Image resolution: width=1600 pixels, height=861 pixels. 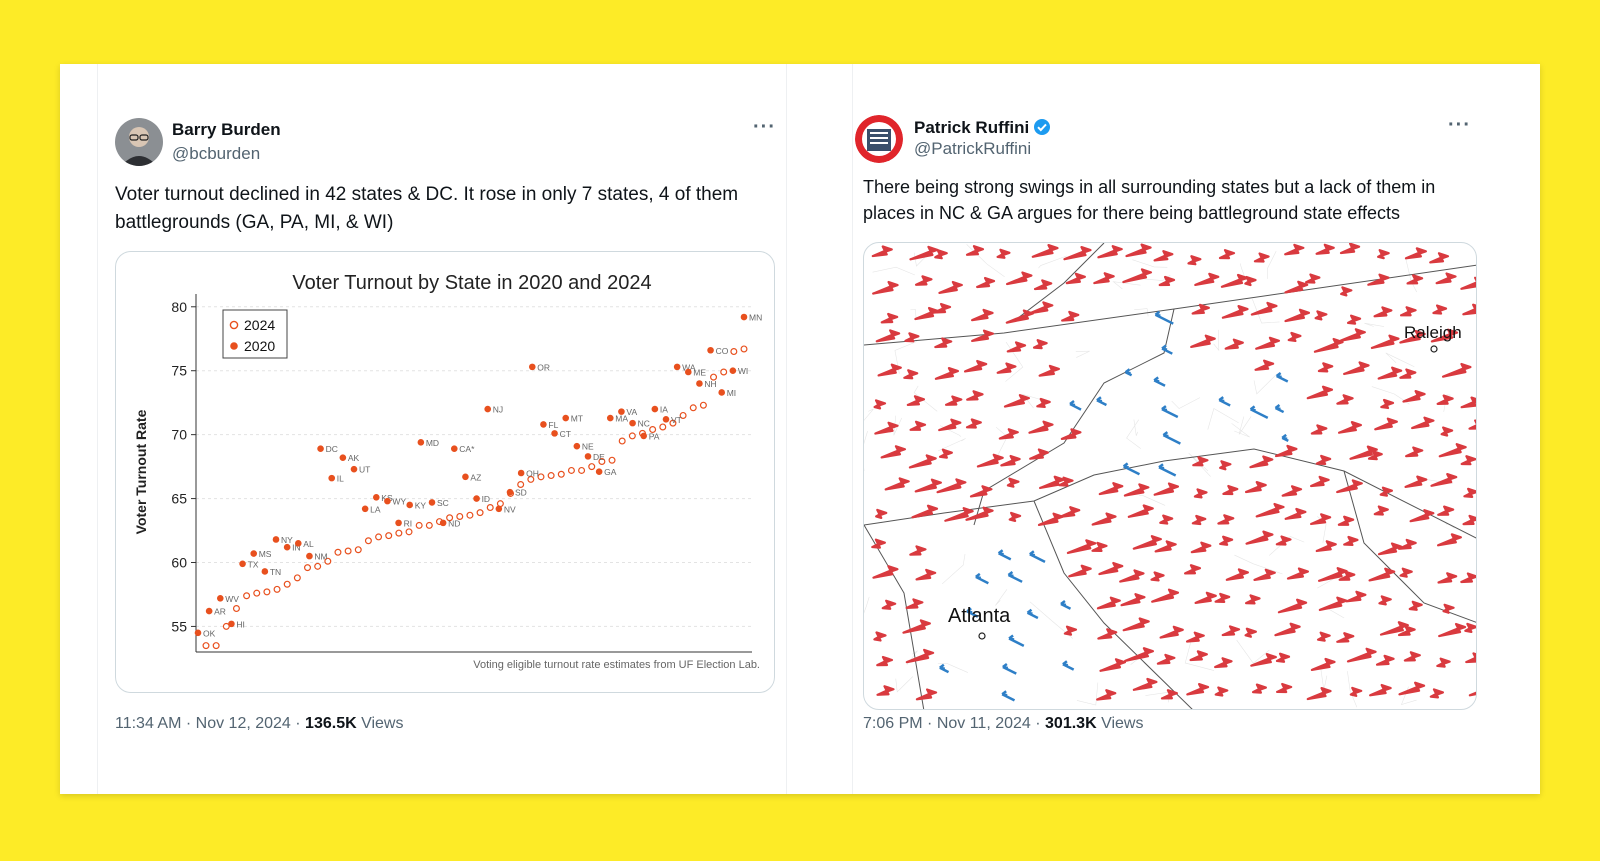 I want to click on state-label-fl: FL, so click(x=553, y=425).